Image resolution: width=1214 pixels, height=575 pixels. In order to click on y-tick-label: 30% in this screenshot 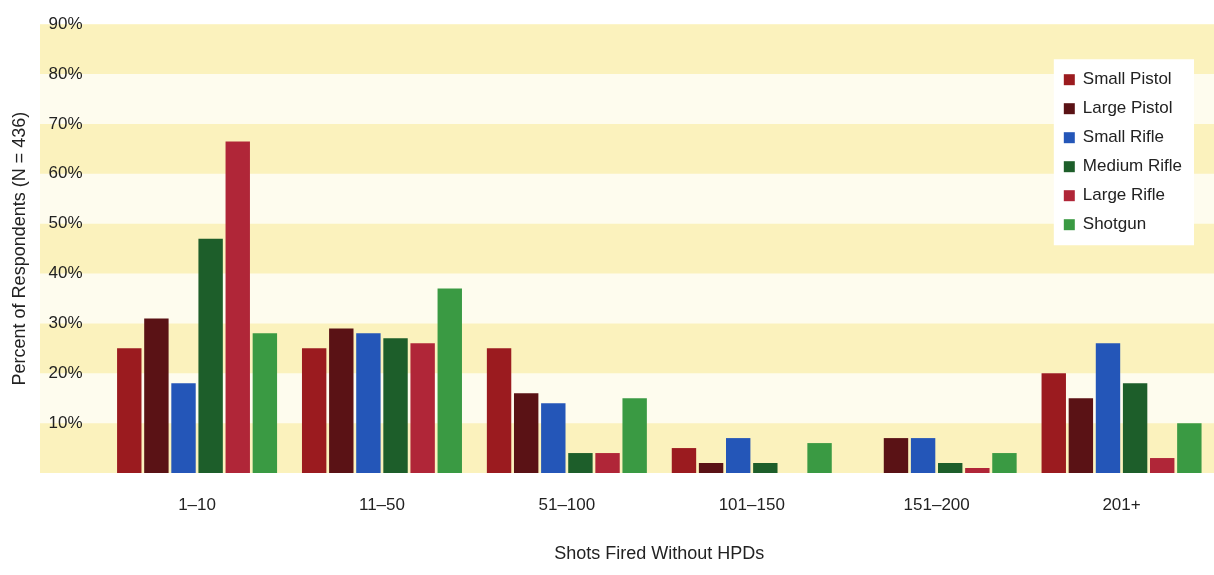, I will do `click(65, 323)`.